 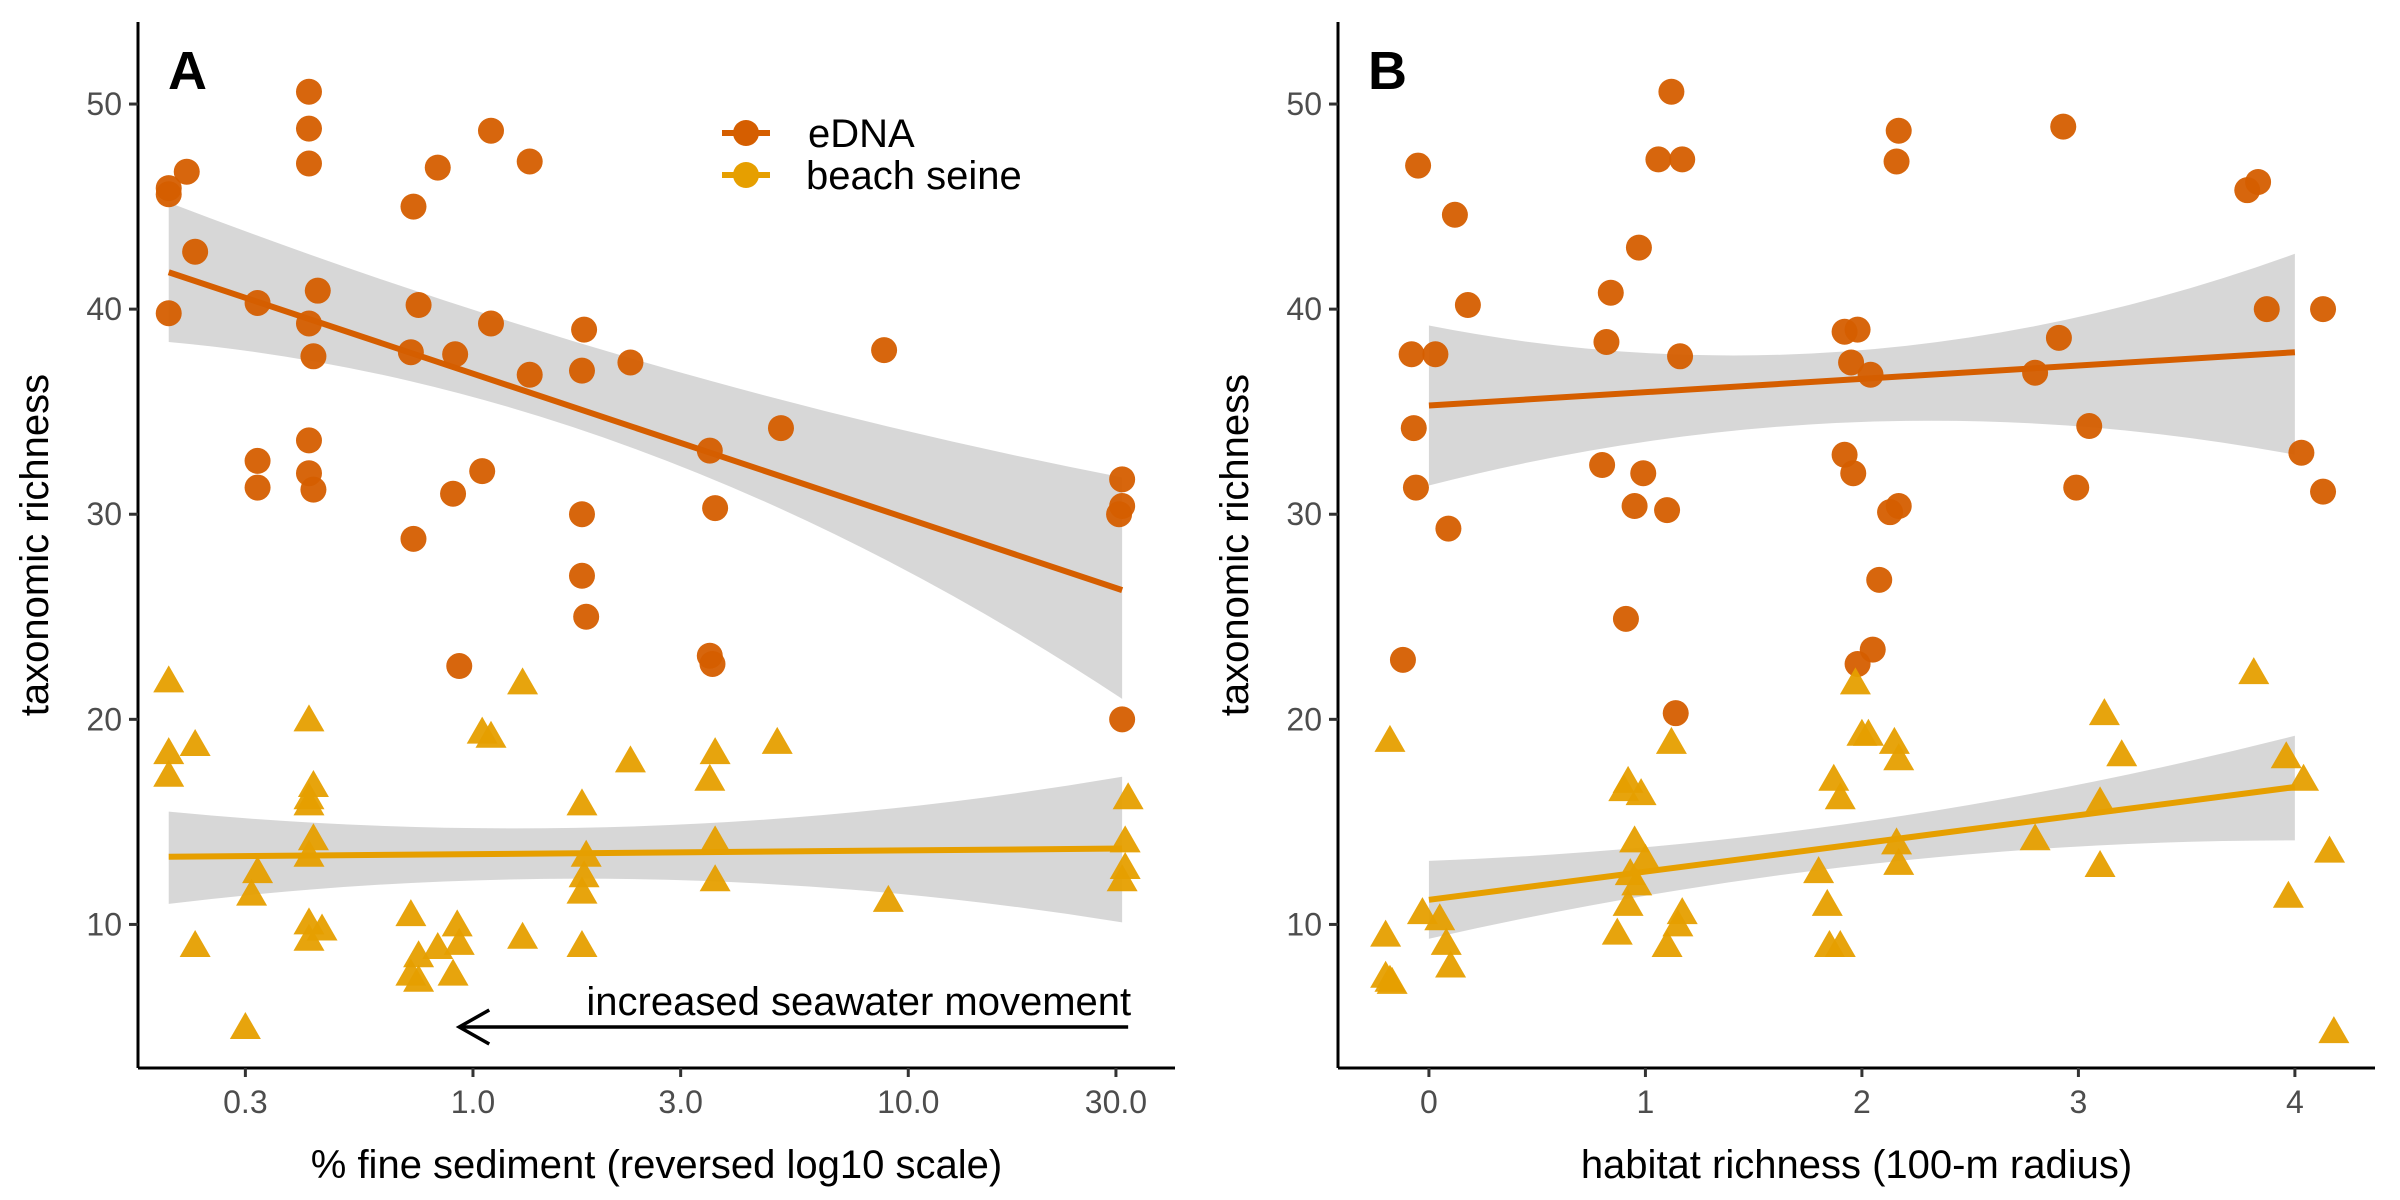 What do you see at coordinates (104, 309) in the screenshot?
I see `y-tick-label: 40` at bounding box center [104, 309].